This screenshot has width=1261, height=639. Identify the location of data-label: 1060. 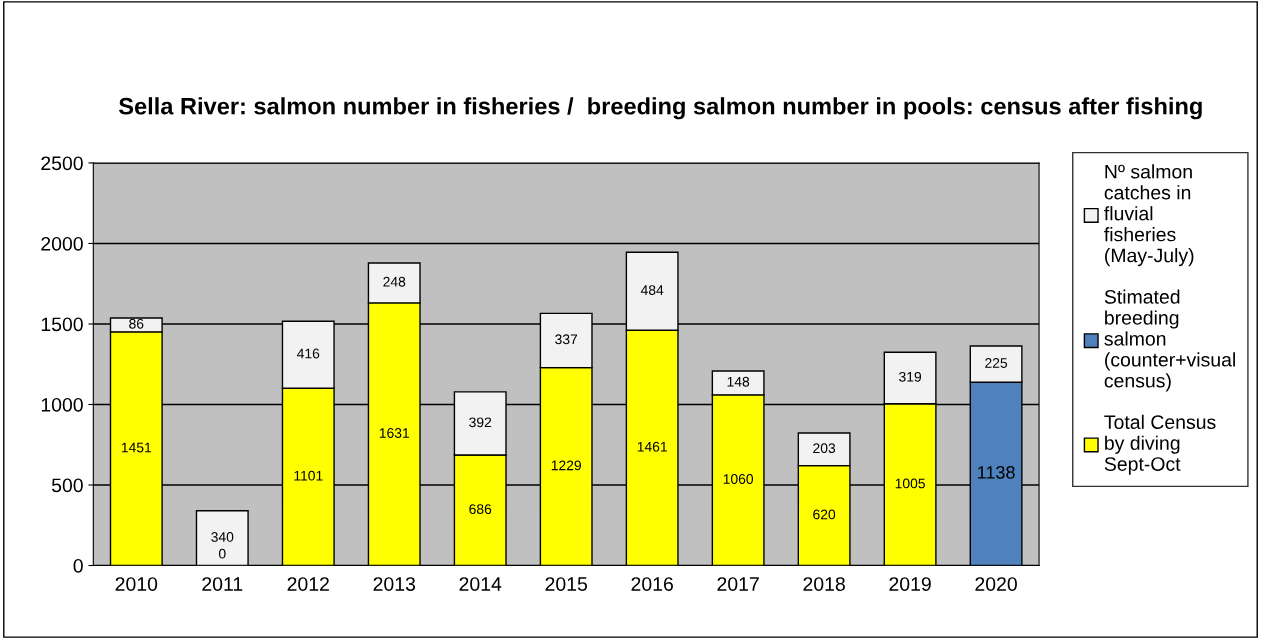
(738, 479).